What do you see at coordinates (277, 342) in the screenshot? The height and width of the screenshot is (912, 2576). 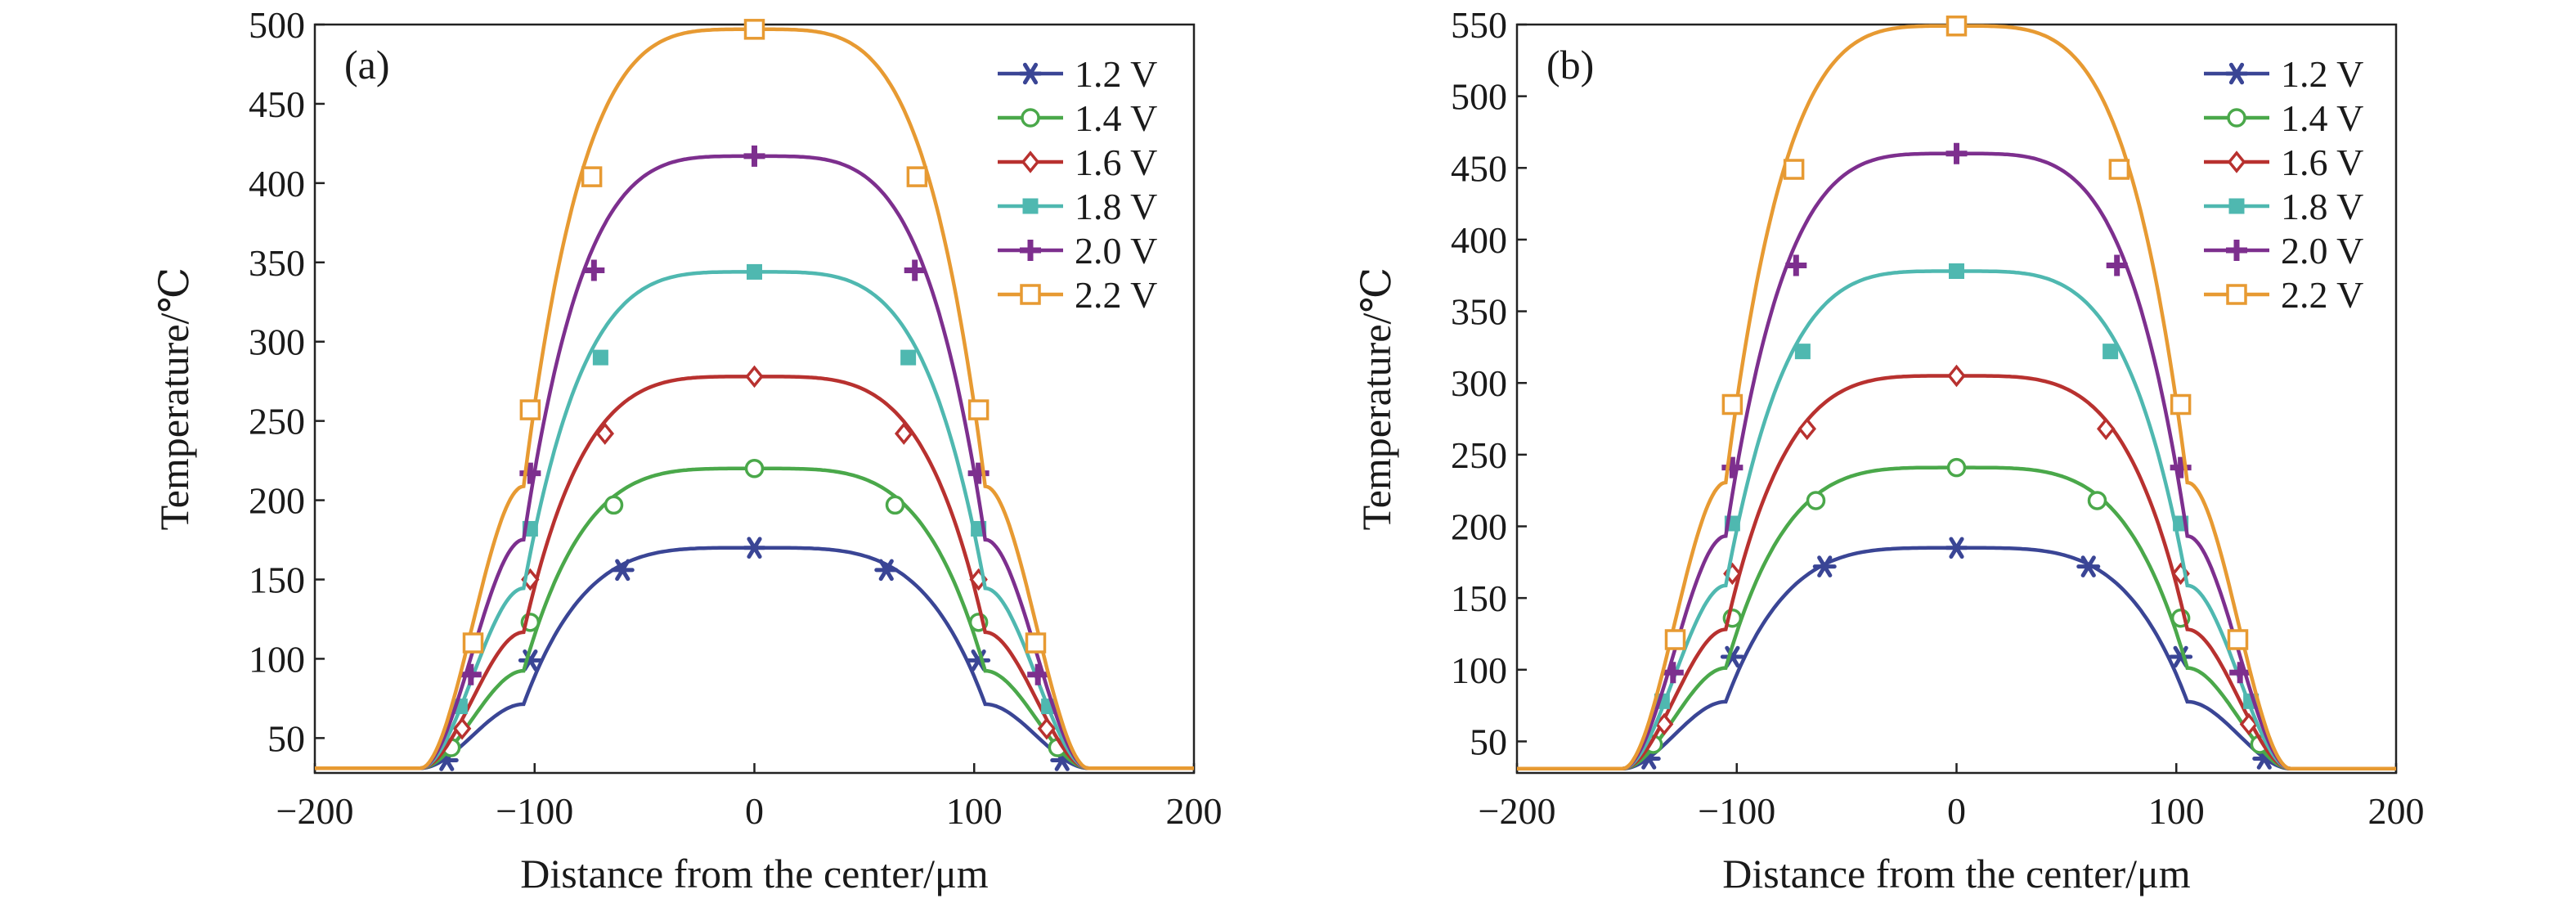 I see `y-tick-label: 300` at bounding box center [277, 342].